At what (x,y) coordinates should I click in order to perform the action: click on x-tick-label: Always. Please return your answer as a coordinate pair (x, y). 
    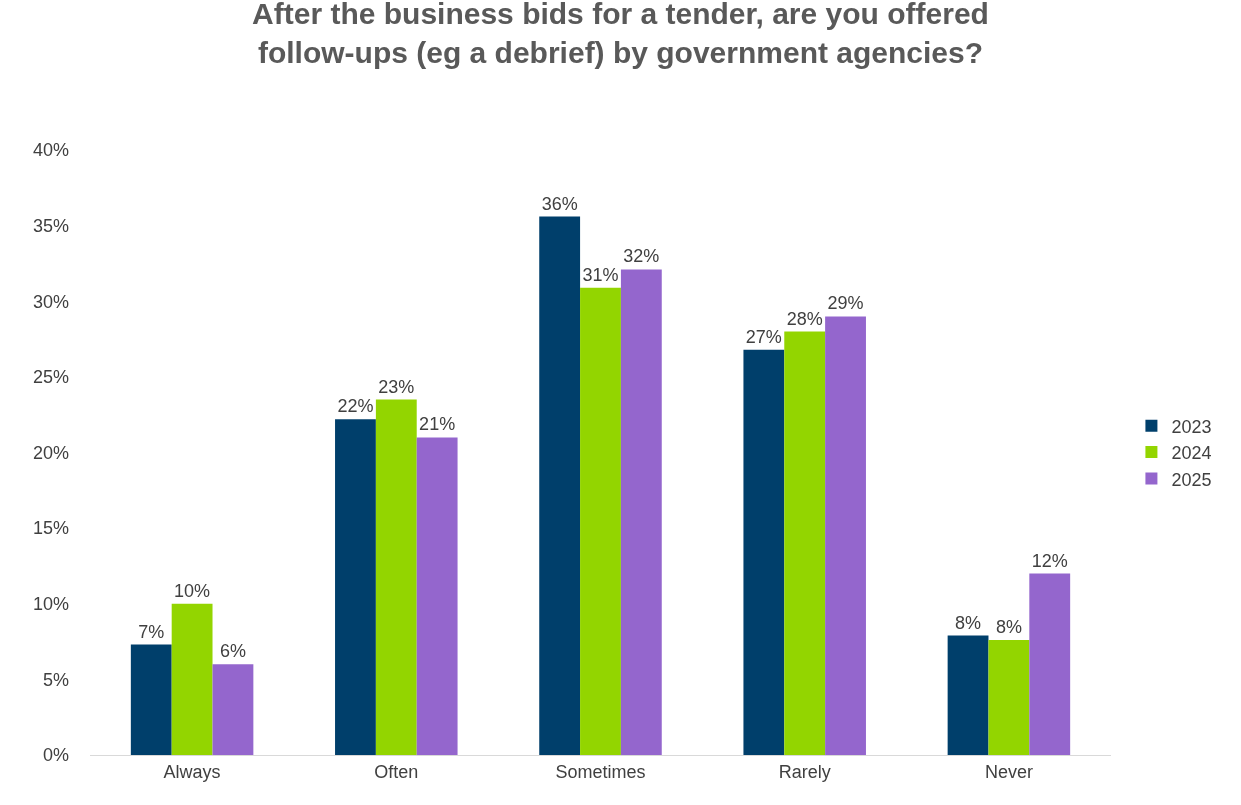
    Looking at the image, I should click on (192, 771).